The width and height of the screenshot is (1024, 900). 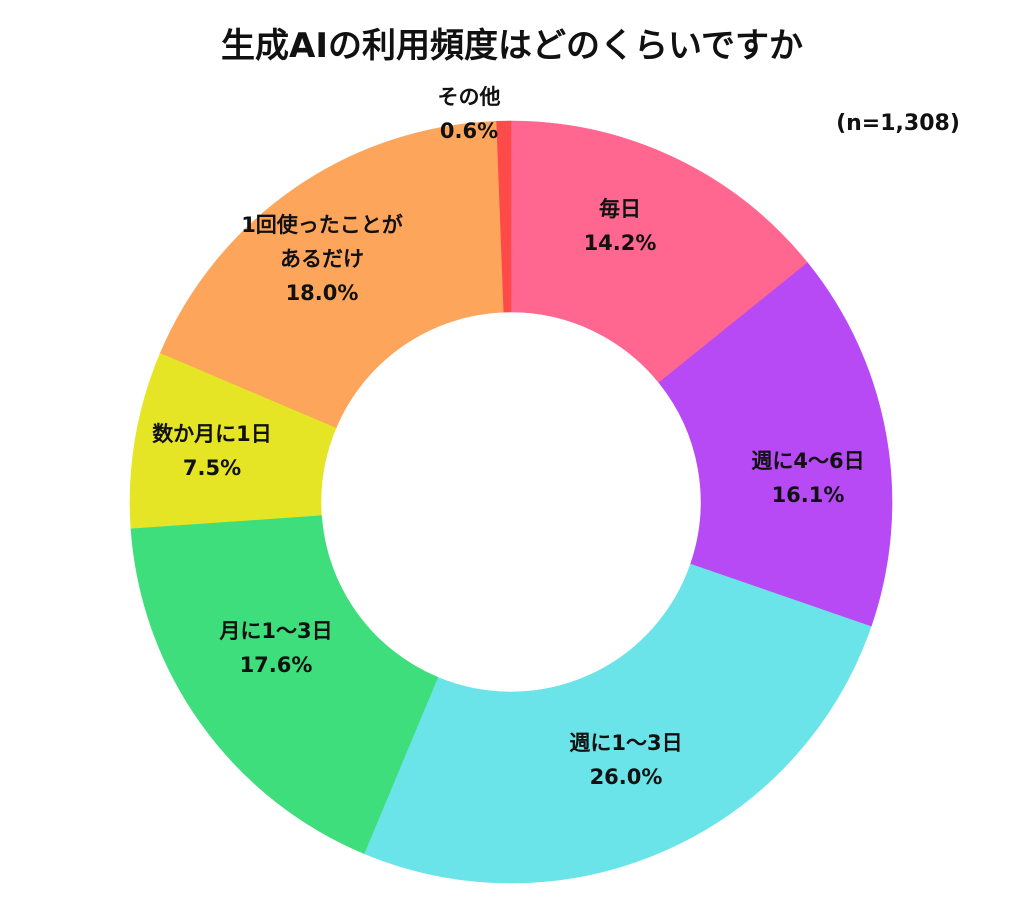 I want to click on slice-value-label-5: 7.5%, so click(x=212, y=468).